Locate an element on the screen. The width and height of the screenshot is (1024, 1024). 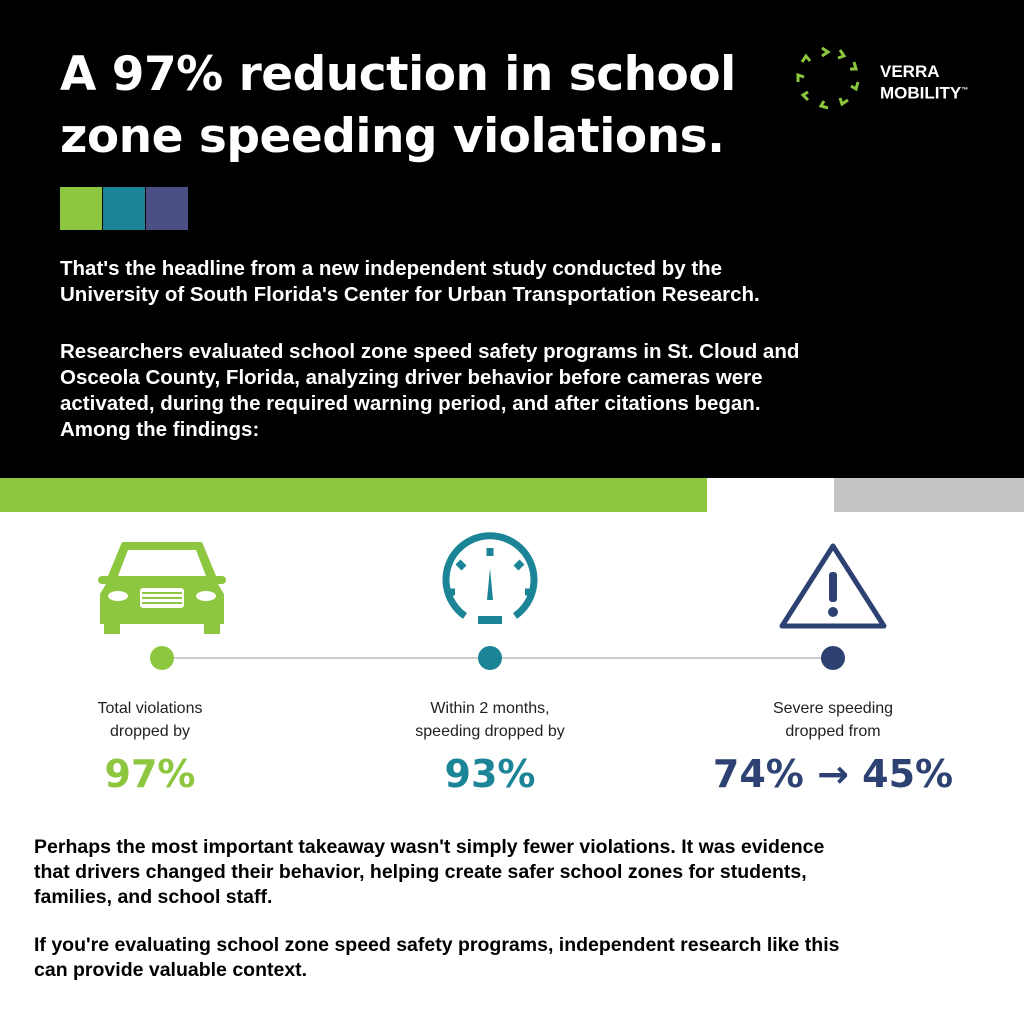
logo-mark is located at coordinates (828, 78).